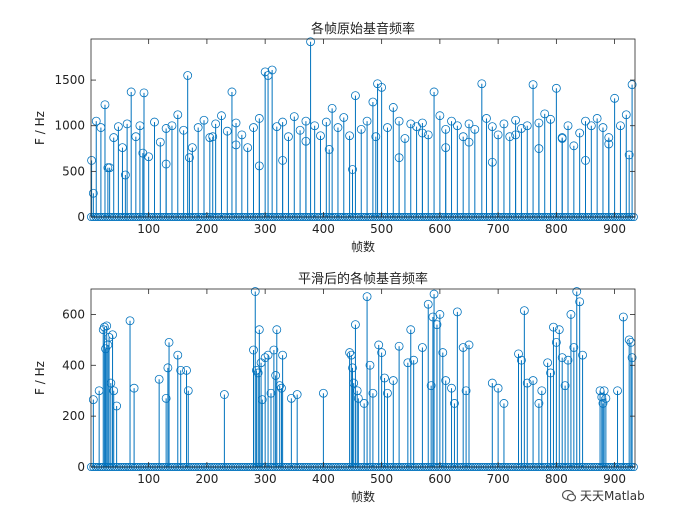 The image size is (700, 525). I want to click on x-tick-label: 600, so click(439, 479).